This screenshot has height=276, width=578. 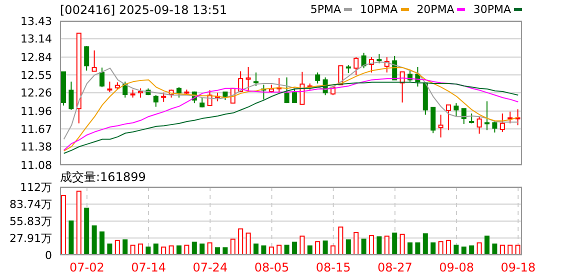 What do you see at coordinates (31, 205) in the screenshot?
I see `y-tick-label: 83.74万` at bounding box center [31, 205].